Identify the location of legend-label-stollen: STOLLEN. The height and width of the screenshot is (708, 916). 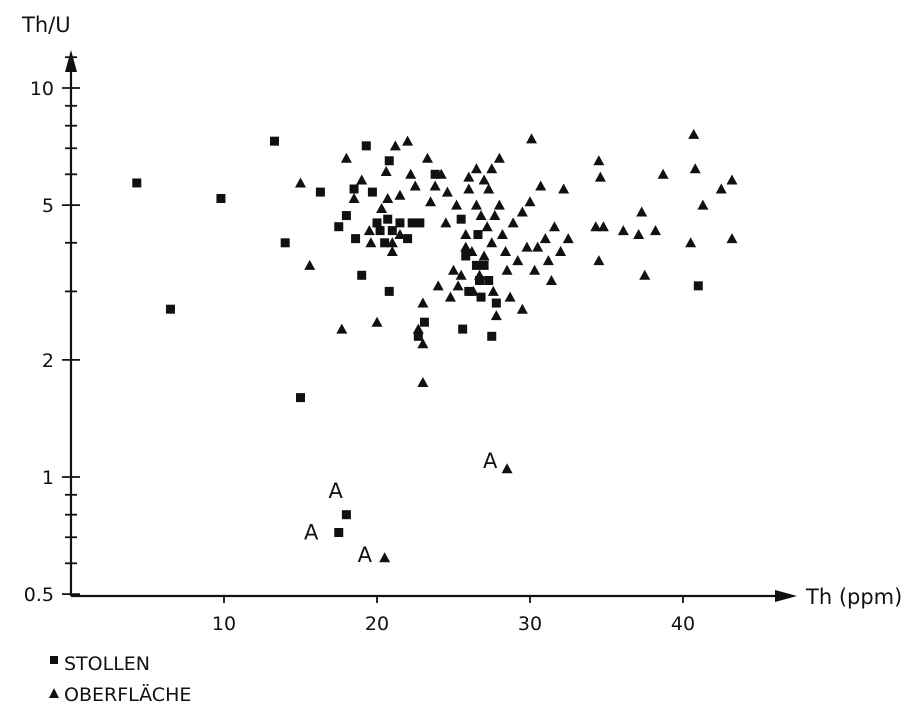
(107, 664).